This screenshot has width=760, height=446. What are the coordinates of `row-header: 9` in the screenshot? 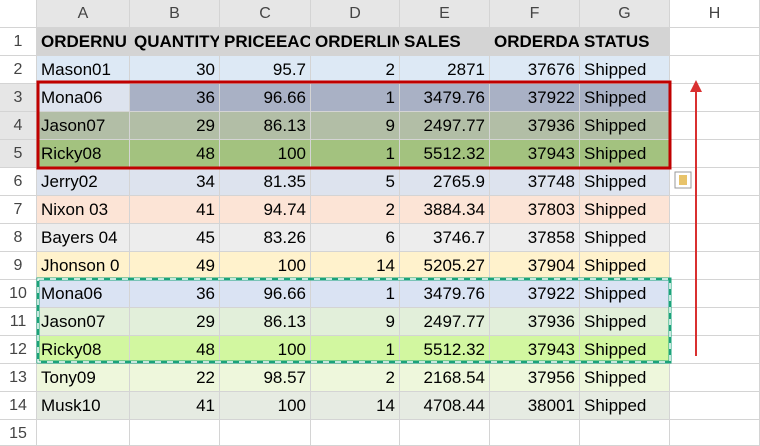 It's located at (18, 266).